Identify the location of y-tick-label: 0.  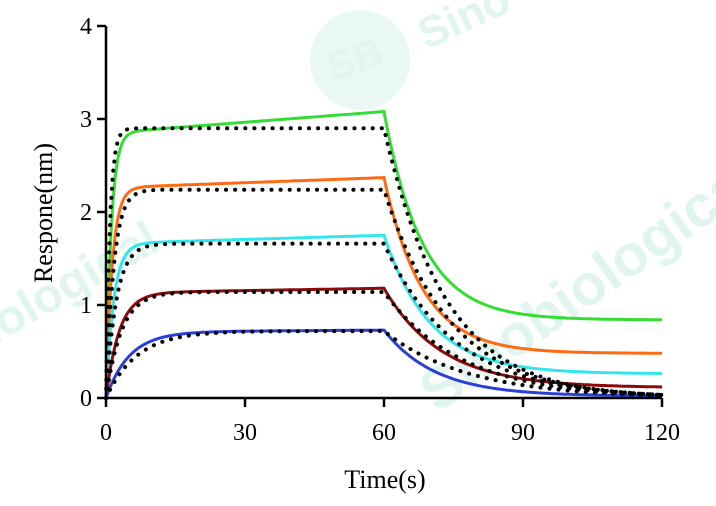
(86, 399).